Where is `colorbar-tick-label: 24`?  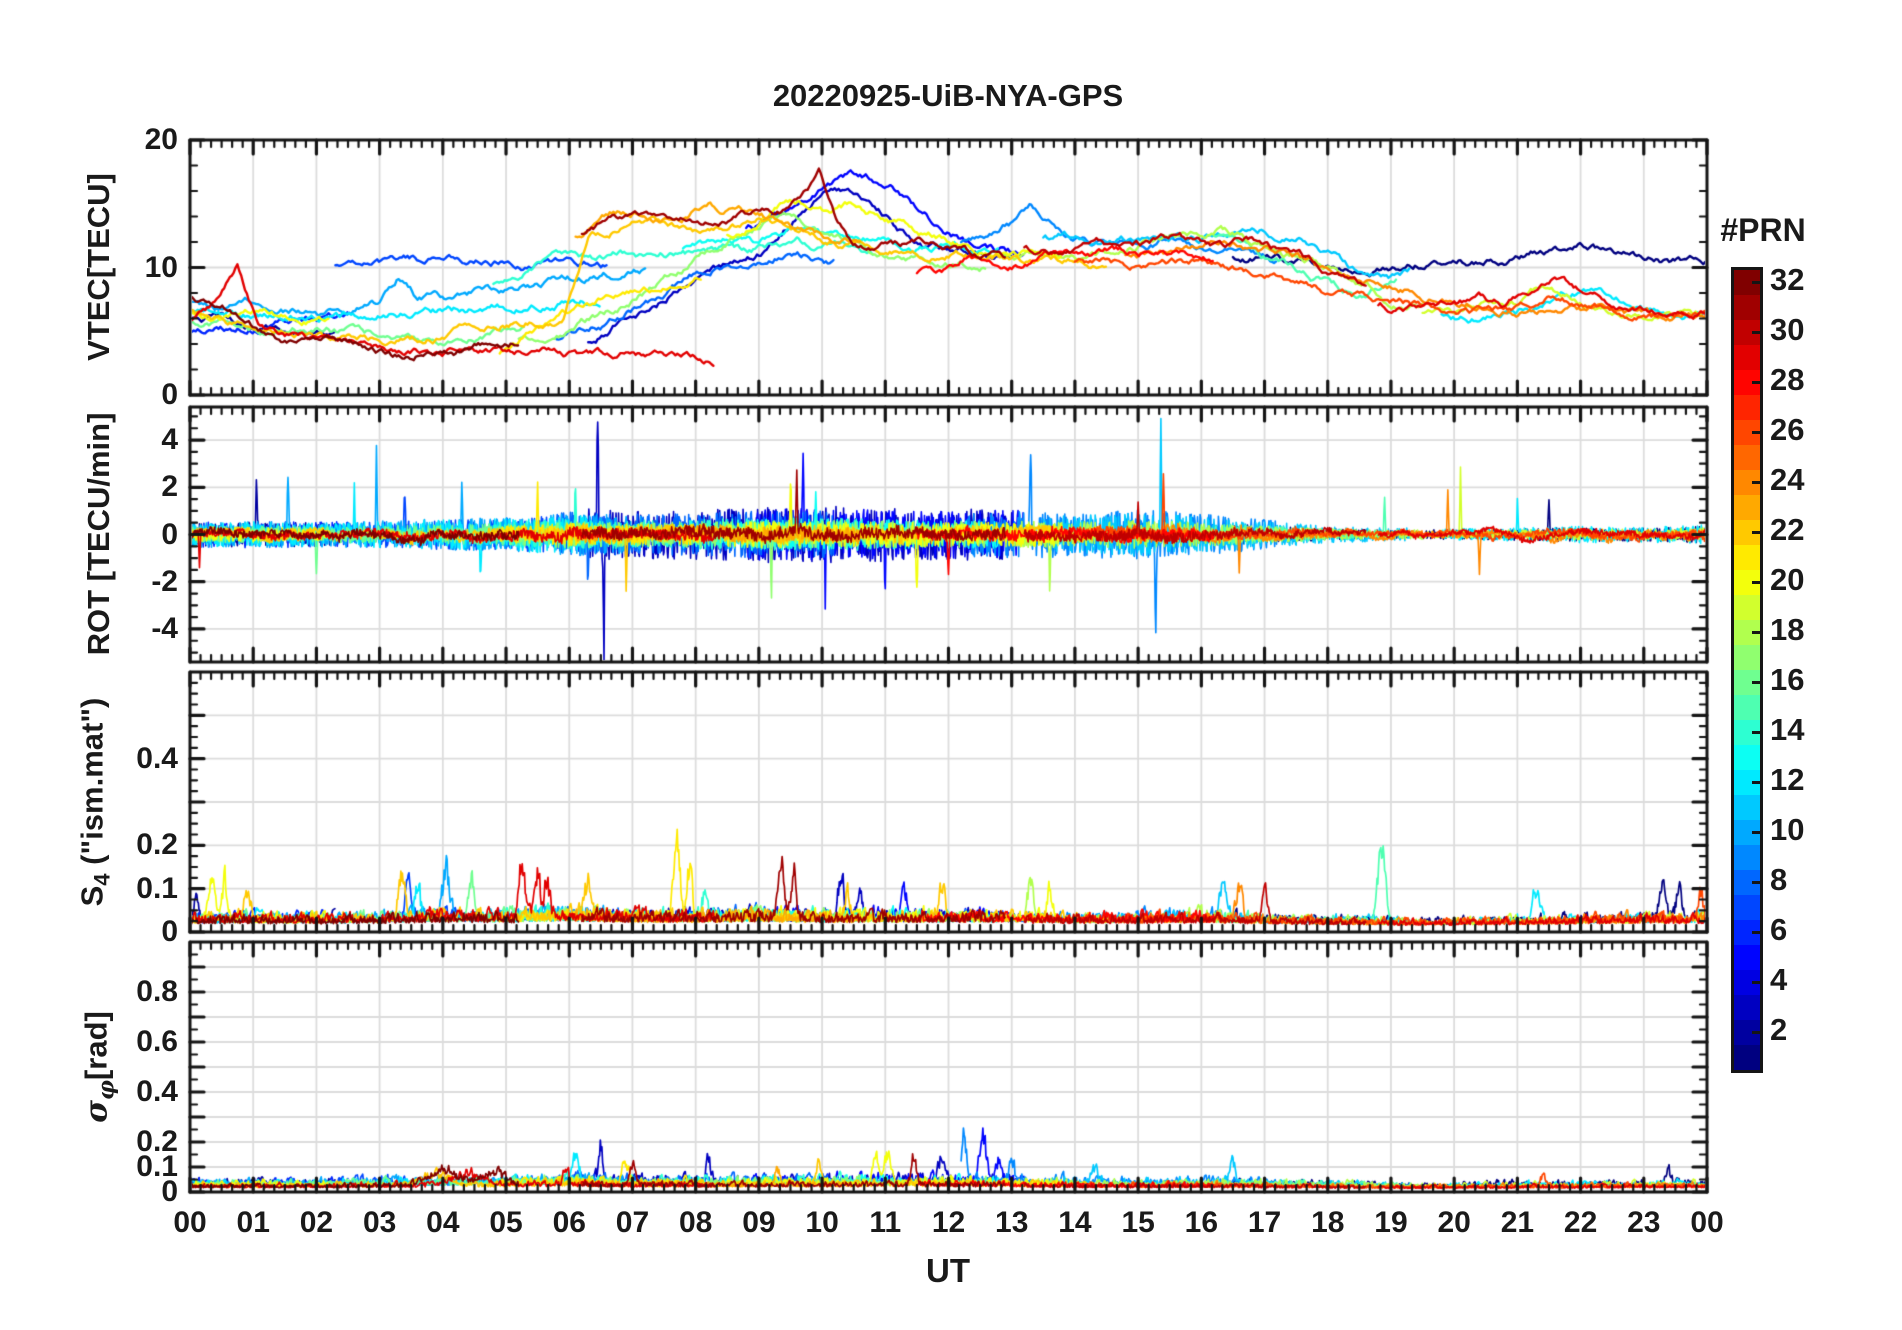 colorbar-tick-label: 24 is located at coordinates (1787, 479).